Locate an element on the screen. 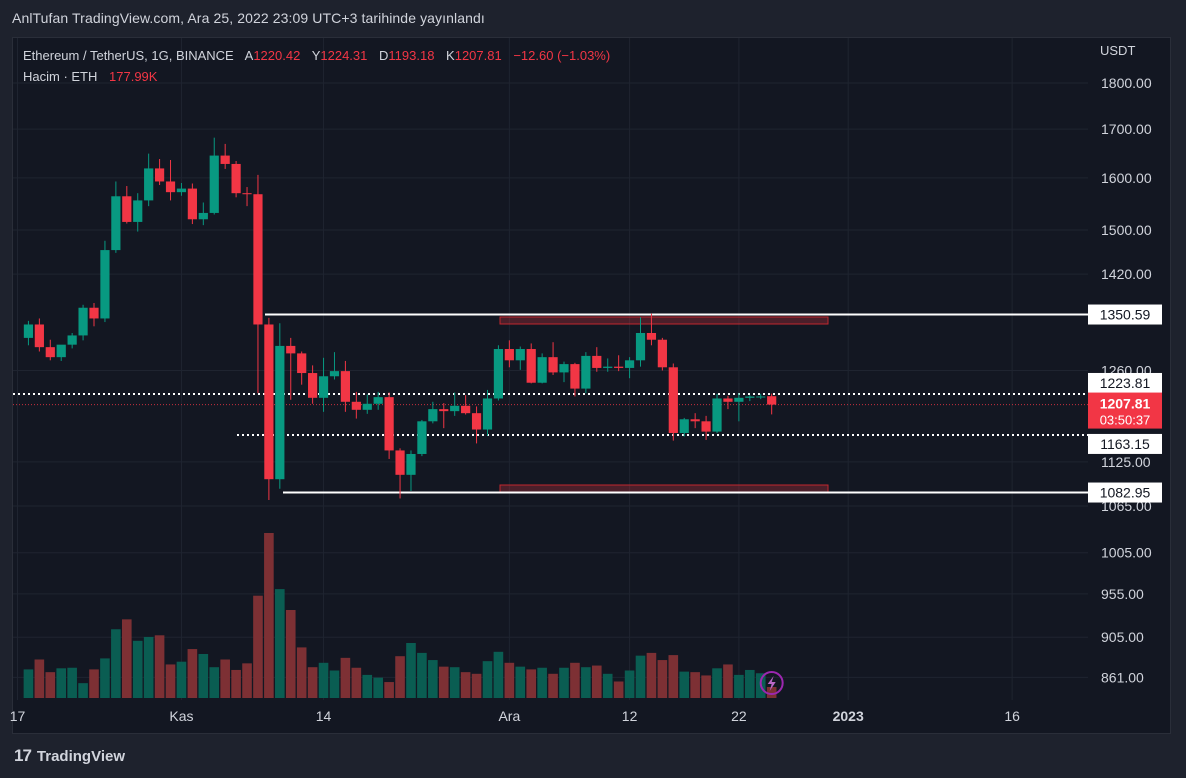 The width and height of the screenshot is (1186, 778). x-tick-label: 2023 is located at coordinates (848, 716).